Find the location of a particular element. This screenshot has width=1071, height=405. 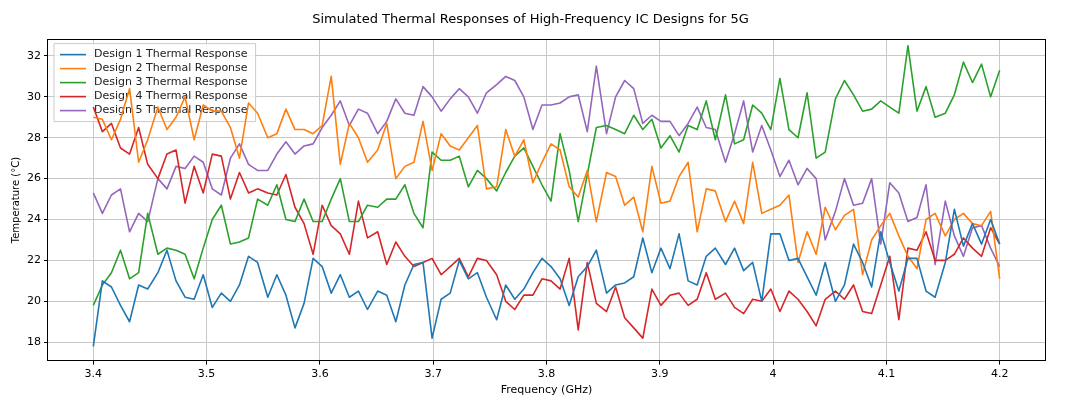

y-tick-label: 30 is located at coordinates (34, 96).